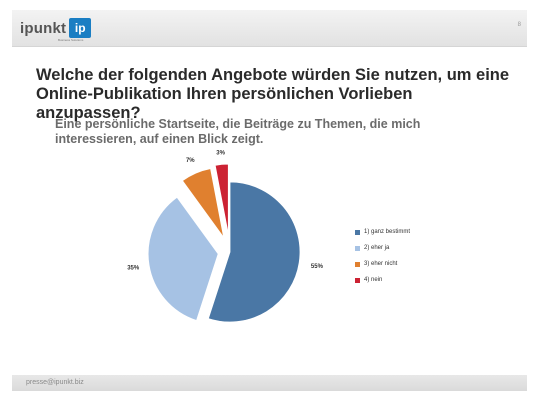  What do you see at coordinates (373, 280) in the screenshot?
I see `legend-label: 4) nein` at bounding box center [373, 280].